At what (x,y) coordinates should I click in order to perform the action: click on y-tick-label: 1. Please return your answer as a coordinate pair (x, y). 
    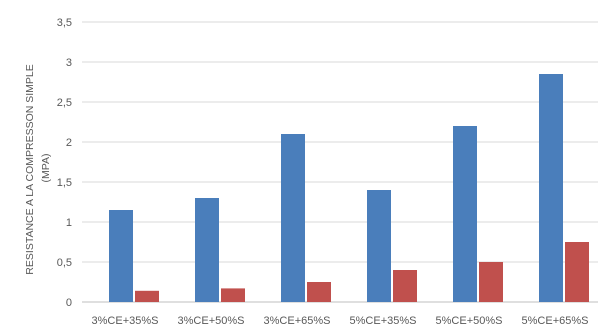
    Looking at the image, I should click on (69, 223).